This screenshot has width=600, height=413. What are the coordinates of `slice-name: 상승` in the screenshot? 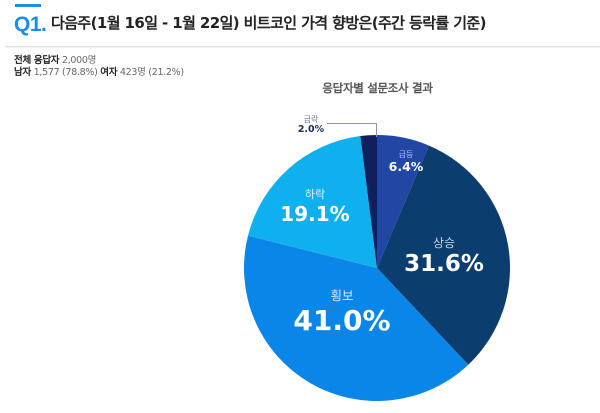 It's located at (444, 243).